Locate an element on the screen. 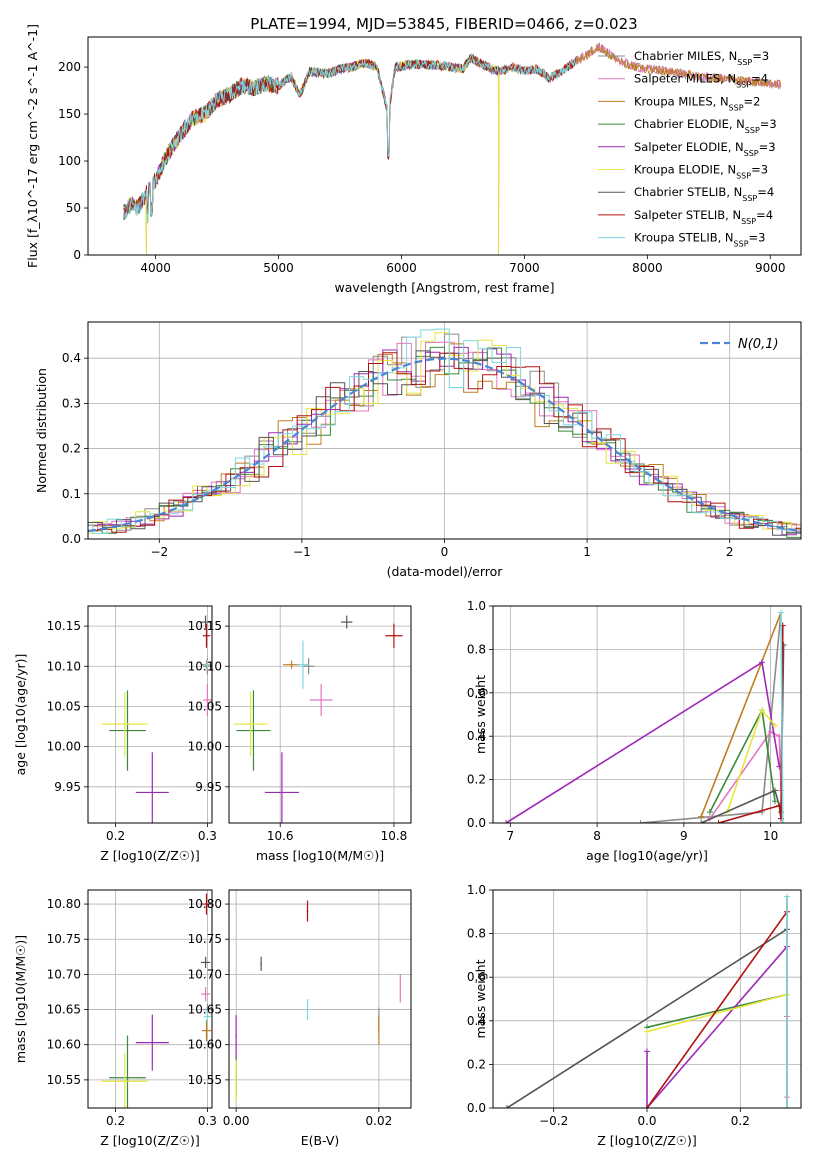 The image size is (819, 1170). x-axis-label: E(B-V) is located at coordinates (320, 1140).